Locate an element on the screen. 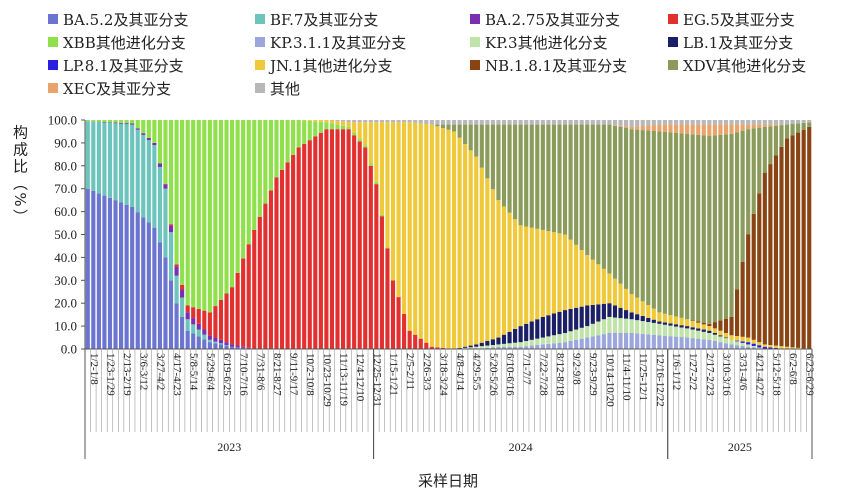  legend-item: LB.1及其亚分支 is located at coordinates (730, 42).